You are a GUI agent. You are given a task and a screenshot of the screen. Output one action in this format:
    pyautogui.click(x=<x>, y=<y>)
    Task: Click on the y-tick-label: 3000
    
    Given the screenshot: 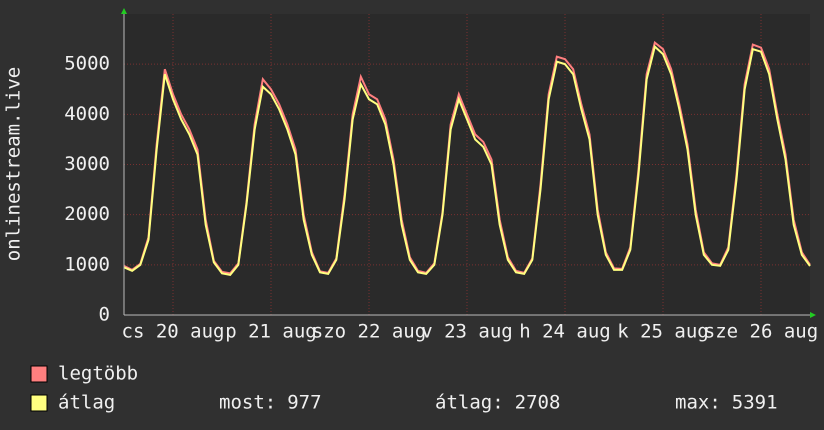 What is the action you would take?
    pyautogui.click(x=87, y=164)
    